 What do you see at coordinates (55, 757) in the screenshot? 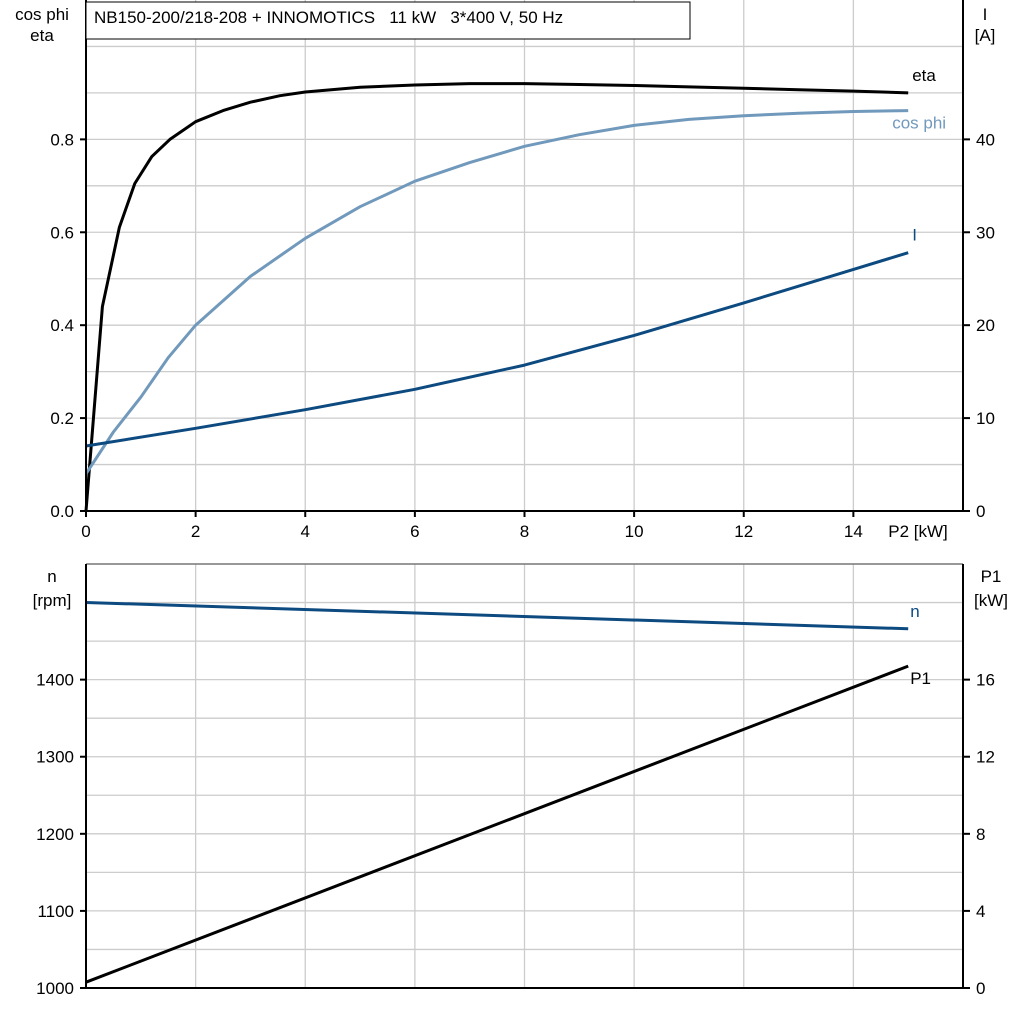
I see `y-tick-label-left: 1300` at bounding box center [55, 757].